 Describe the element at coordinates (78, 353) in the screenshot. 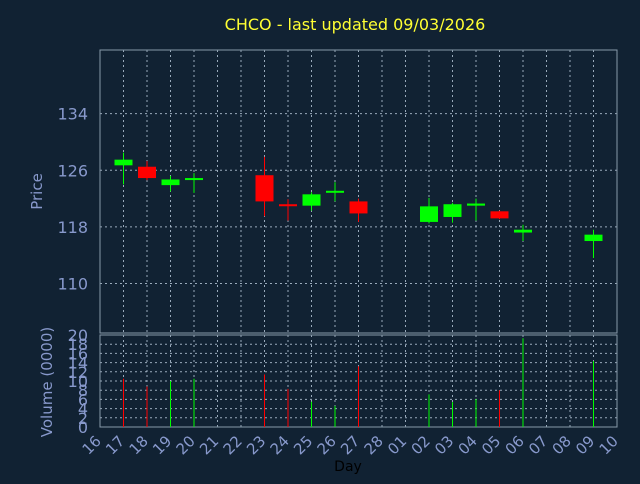

I see `volume-tick-label: 16` at that location.